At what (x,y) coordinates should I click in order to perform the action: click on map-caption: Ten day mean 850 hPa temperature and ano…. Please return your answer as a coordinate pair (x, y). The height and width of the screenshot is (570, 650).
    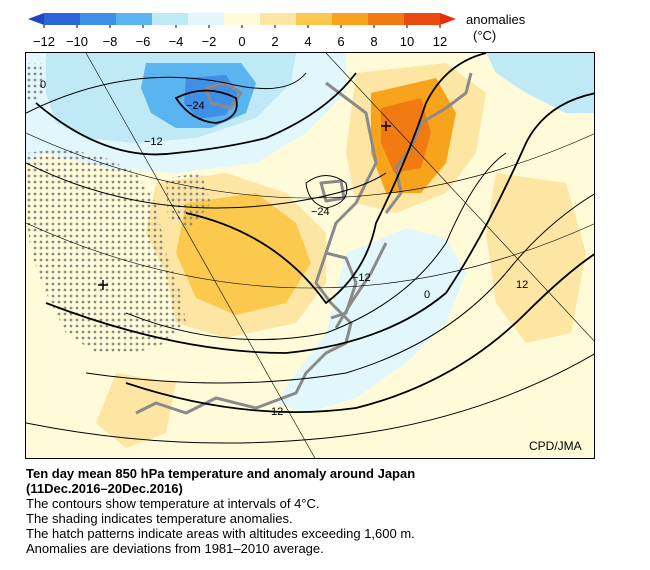
    Looking at the image, I should click on (326, 511).